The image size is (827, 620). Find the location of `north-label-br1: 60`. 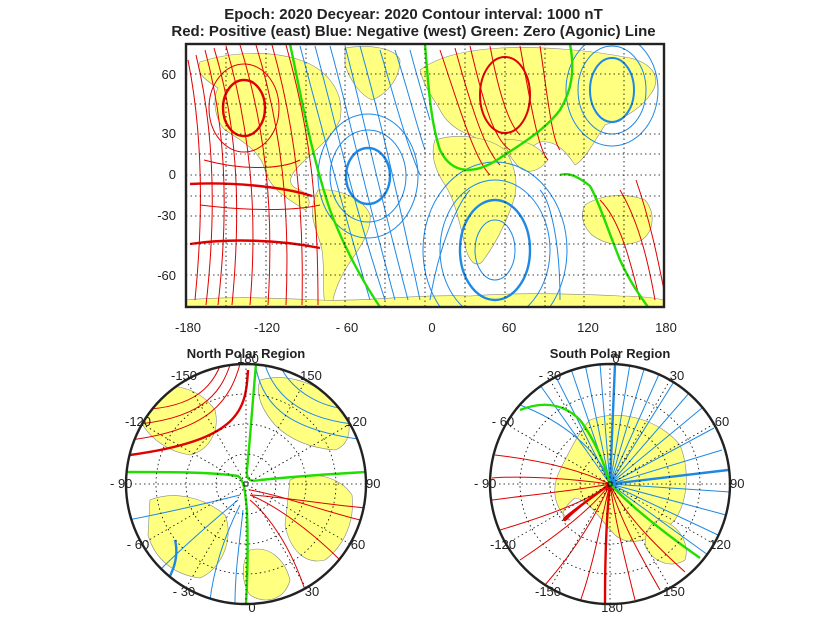

north-label-br1: 60 is located at coordinates (358, 544).